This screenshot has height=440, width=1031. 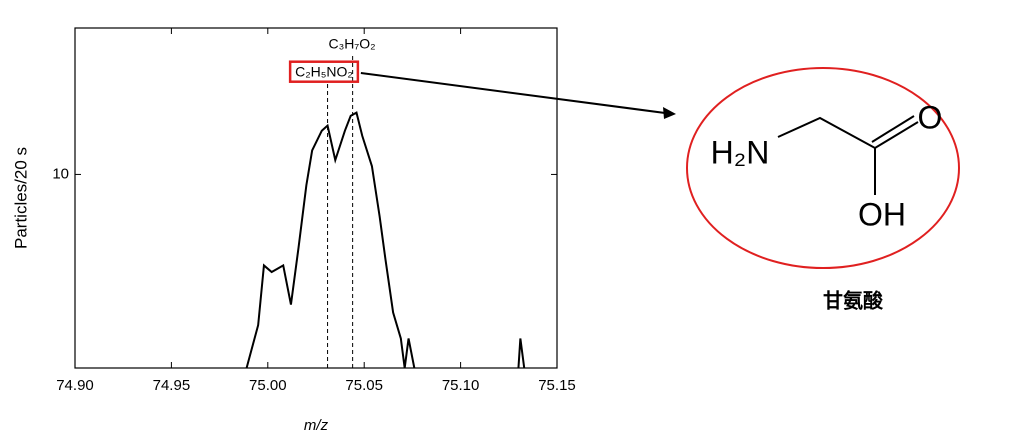 I want to click on annotation-label: C₂H₅NO₂, so click(x=324, y=72).